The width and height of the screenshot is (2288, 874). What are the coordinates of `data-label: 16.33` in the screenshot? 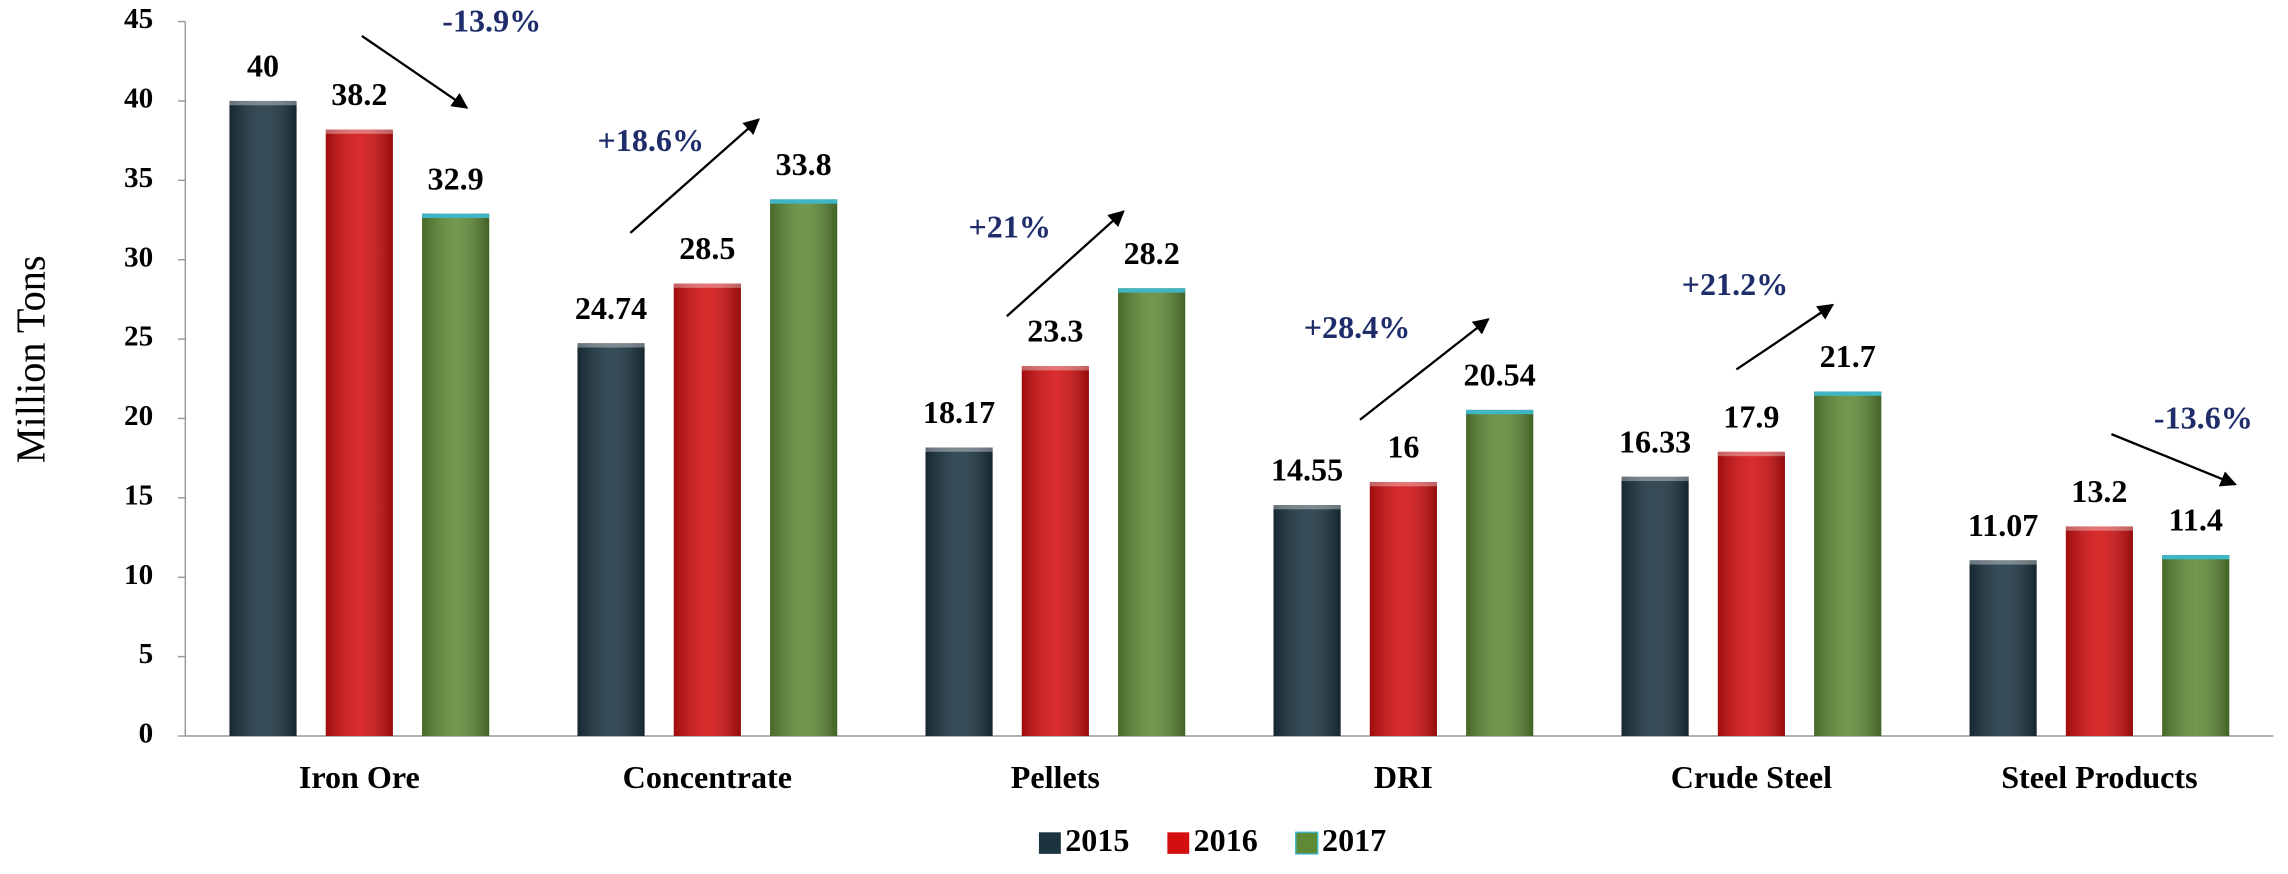 It's located at (1655, 442).